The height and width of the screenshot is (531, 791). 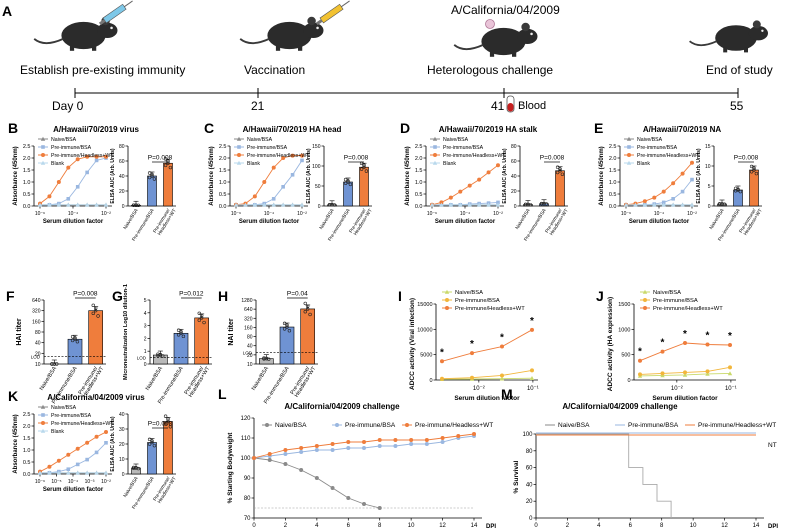 I want to click on panel-E-series-2-point, so click(x=644, y=201).